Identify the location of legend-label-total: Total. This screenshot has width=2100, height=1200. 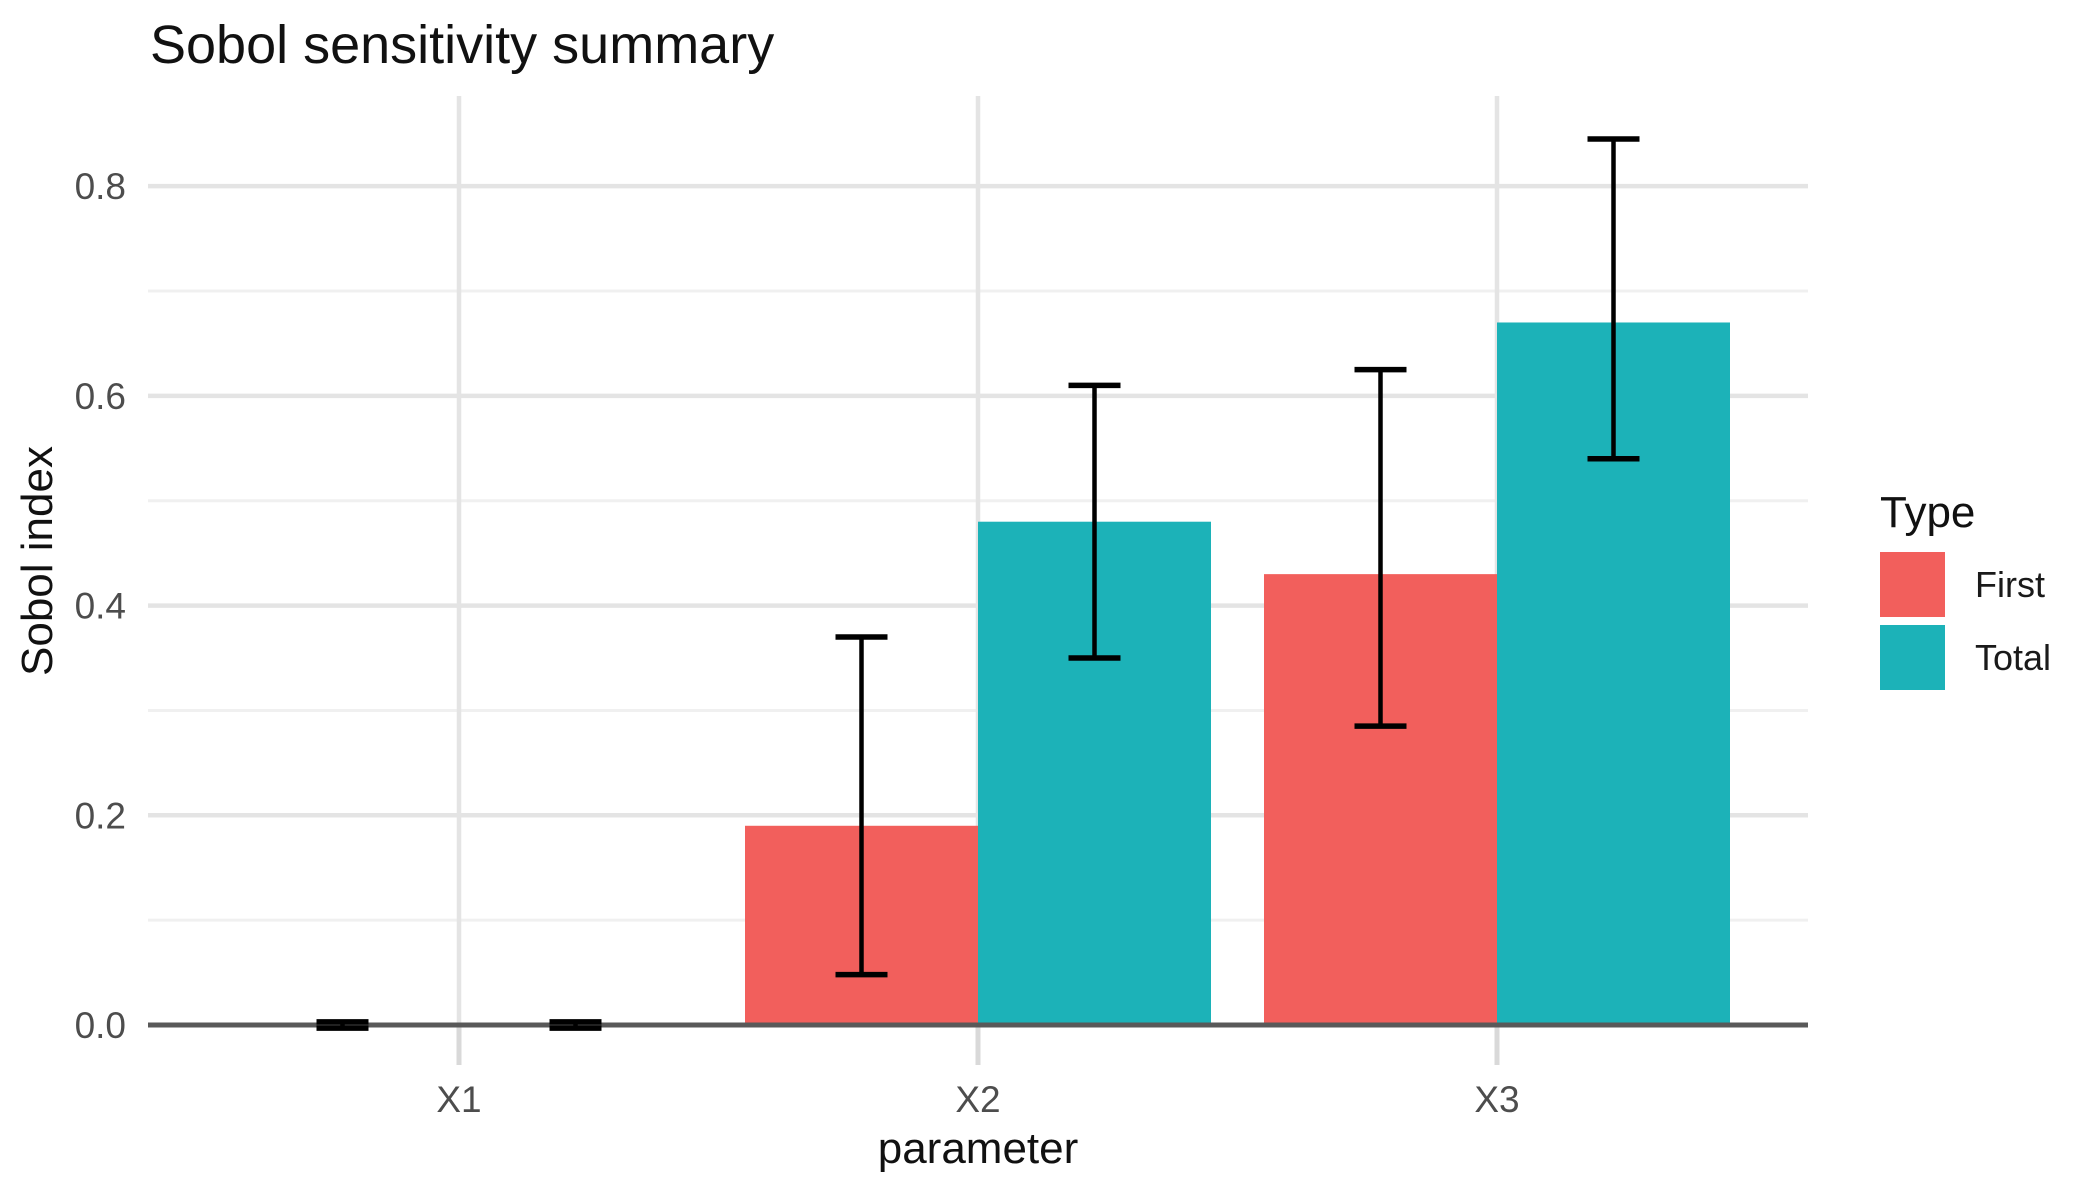
(2013, 657).